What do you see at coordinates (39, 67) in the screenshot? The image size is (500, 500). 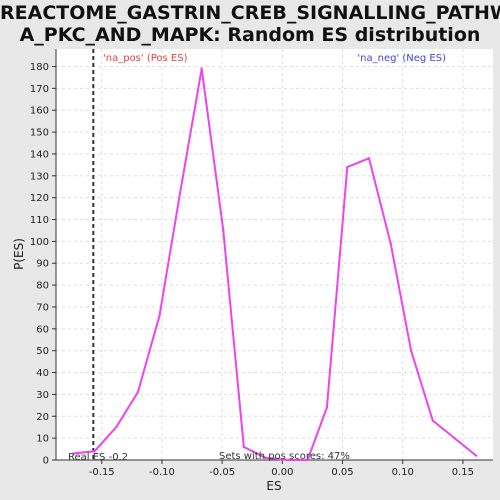 I see `y-tick-label: 180` at bounding box center [39, 67].